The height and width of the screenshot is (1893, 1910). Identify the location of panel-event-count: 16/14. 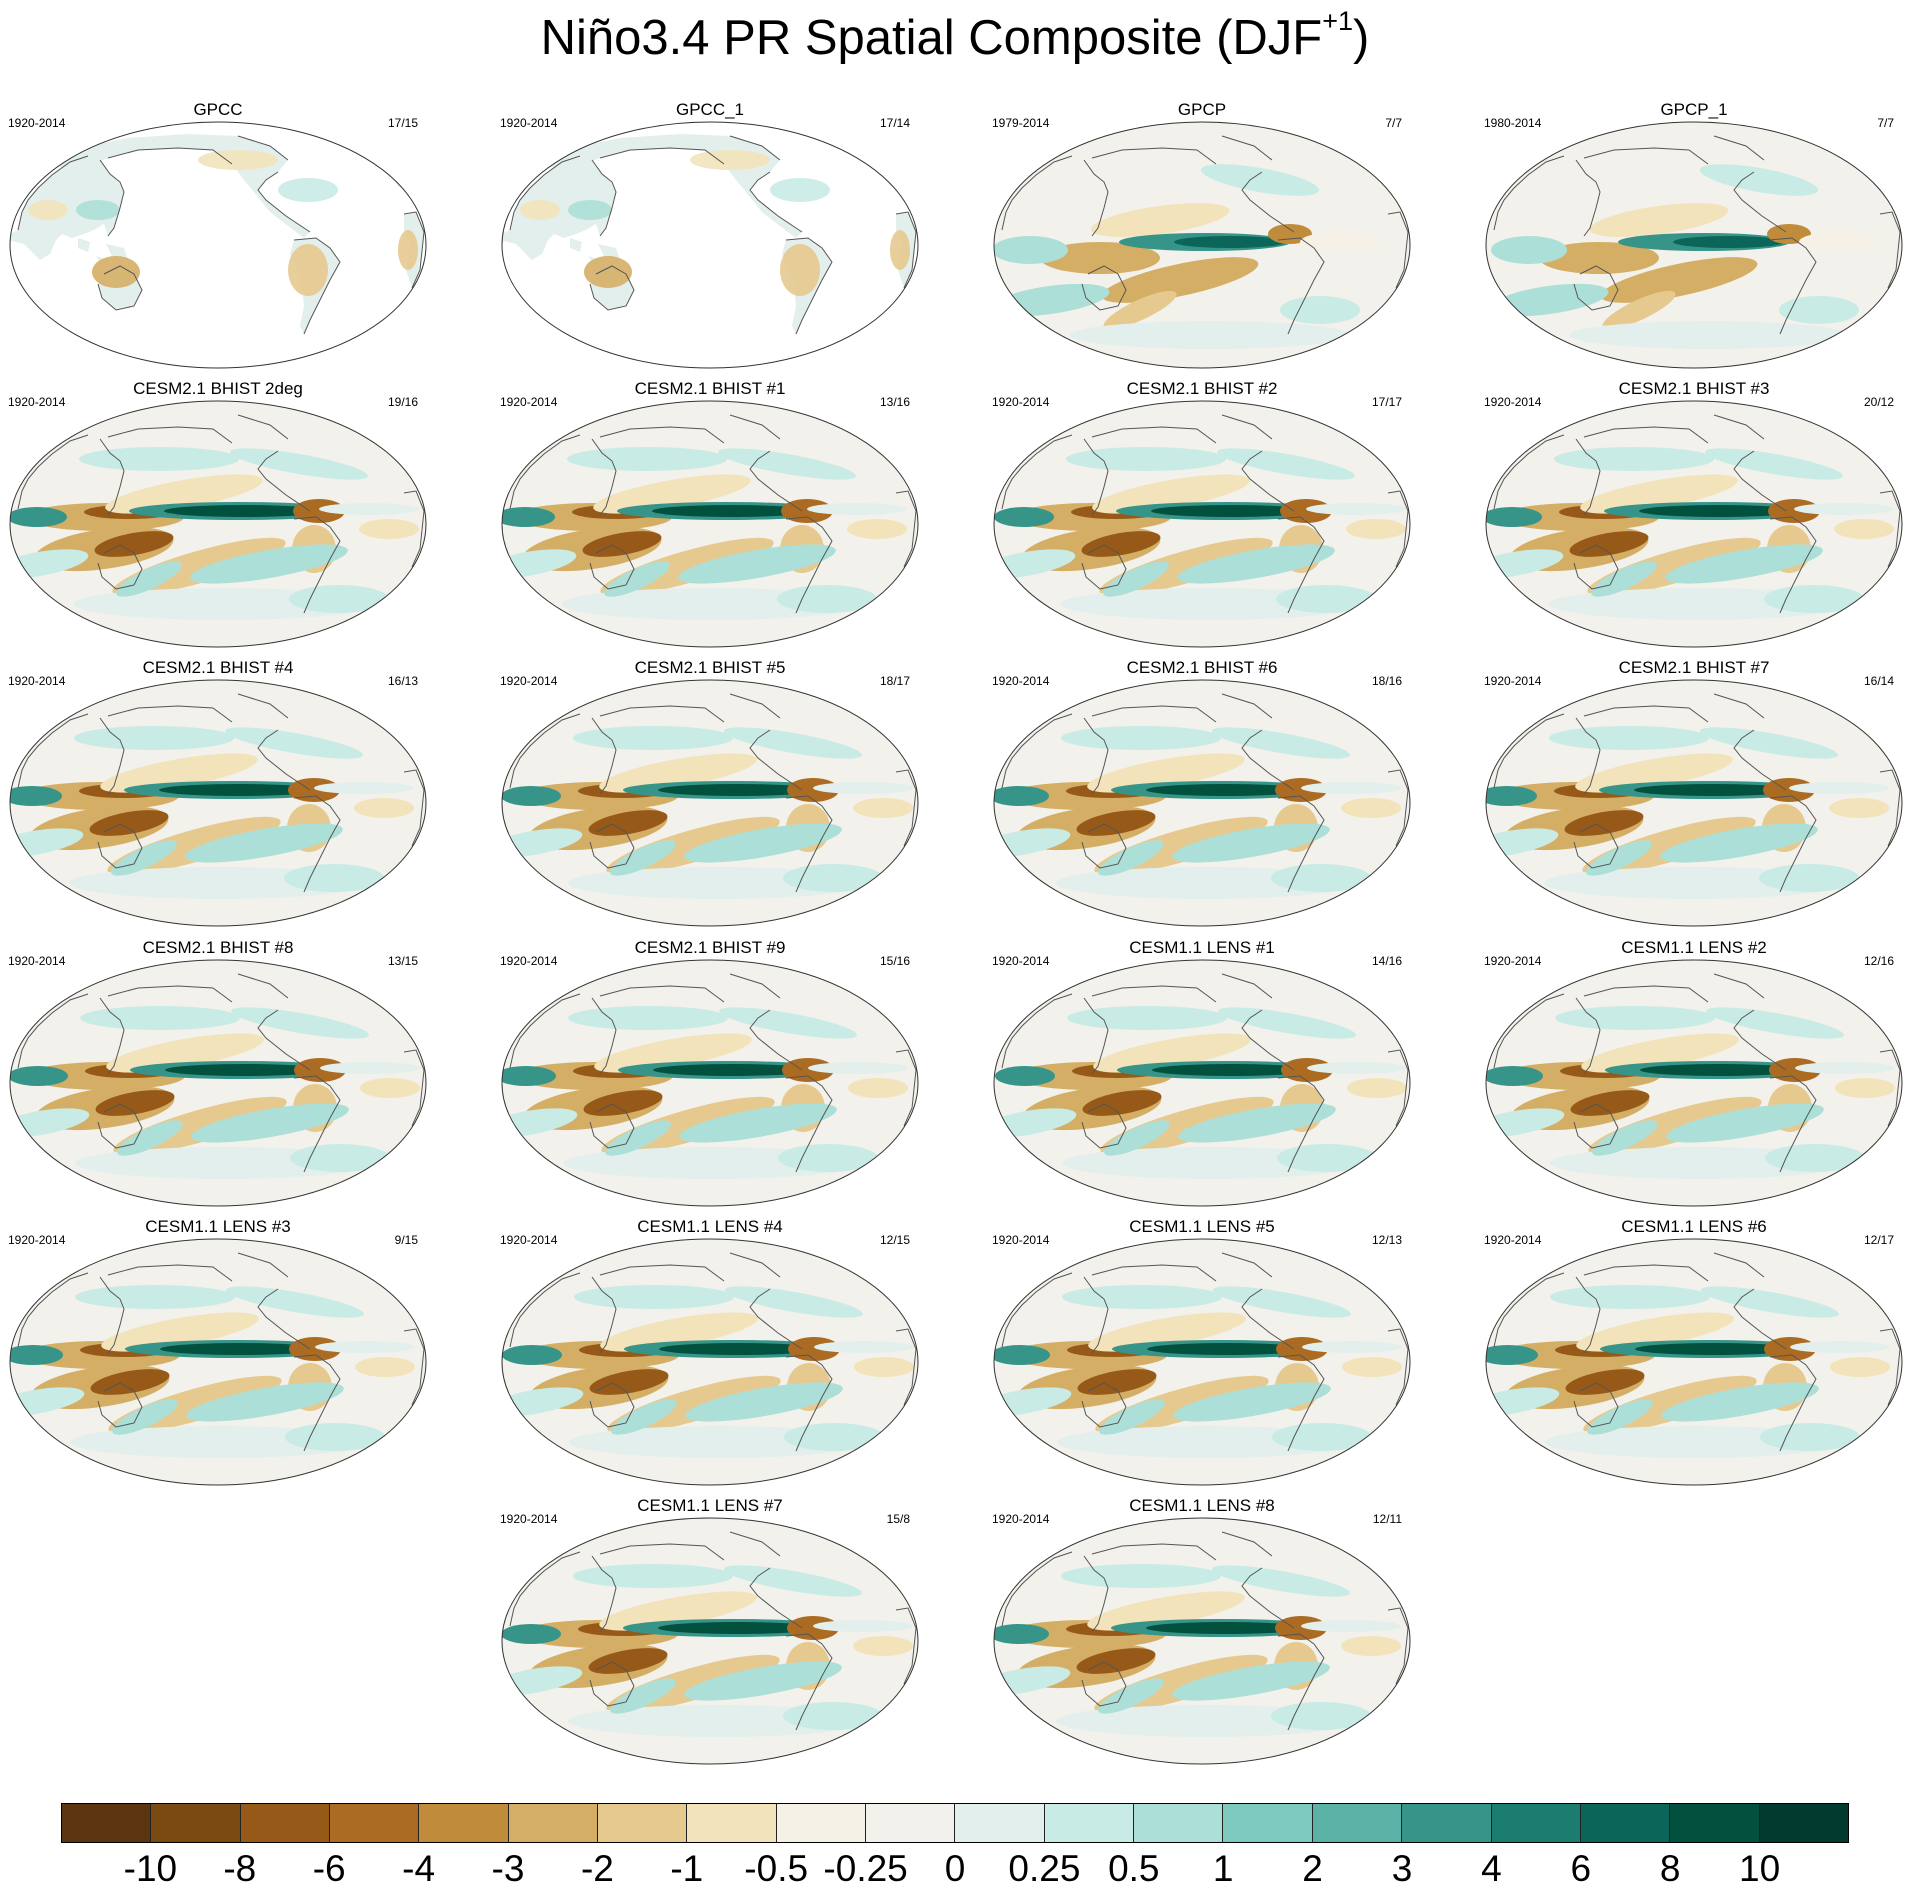
(1878, 681).